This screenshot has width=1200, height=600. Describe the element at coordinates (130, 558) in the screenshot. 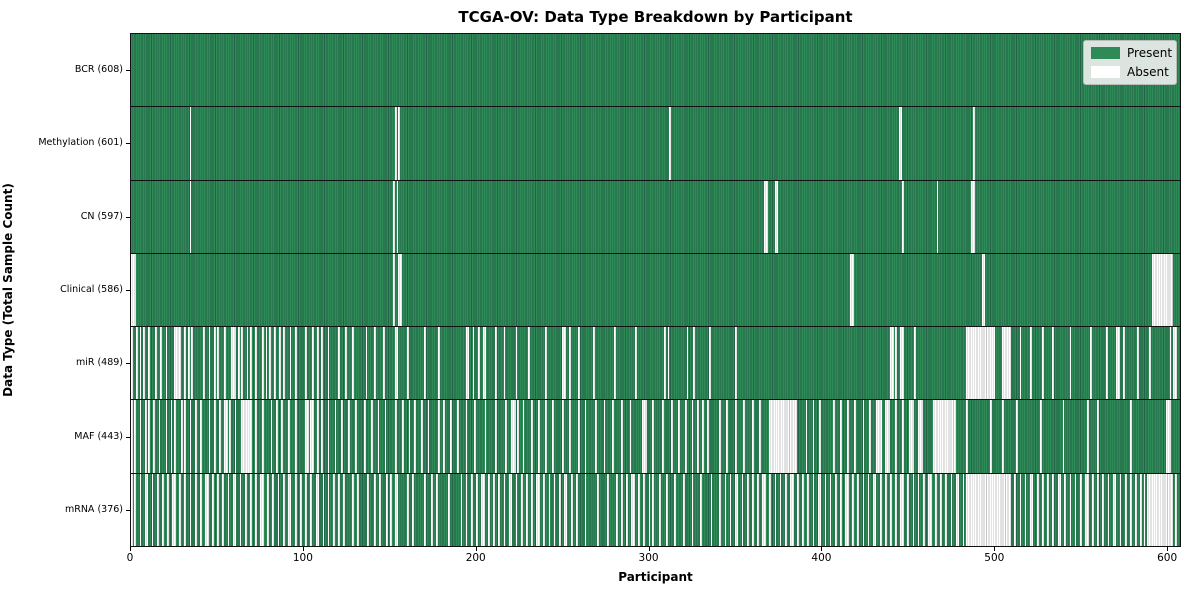

I see `x-tick-label: 0` at that location.